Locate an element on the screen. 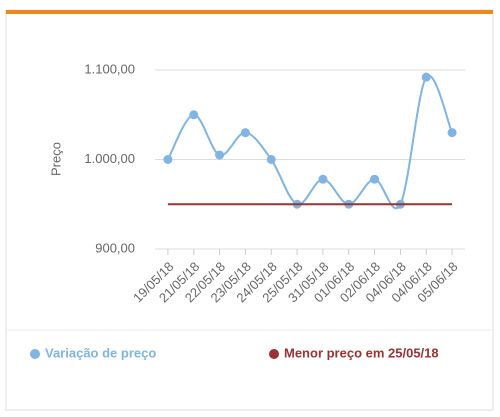  y-tick-label: 1.100,00 is located at coordinates (109, 68).